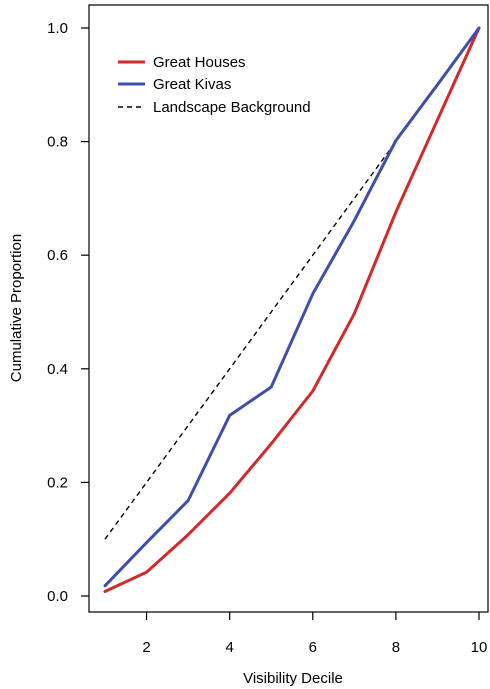  What do you see at coordinates (16, 308) in the screenshot?
I see `y-axis-label: Cumulative Proportion` at bounding box center [16, 308].